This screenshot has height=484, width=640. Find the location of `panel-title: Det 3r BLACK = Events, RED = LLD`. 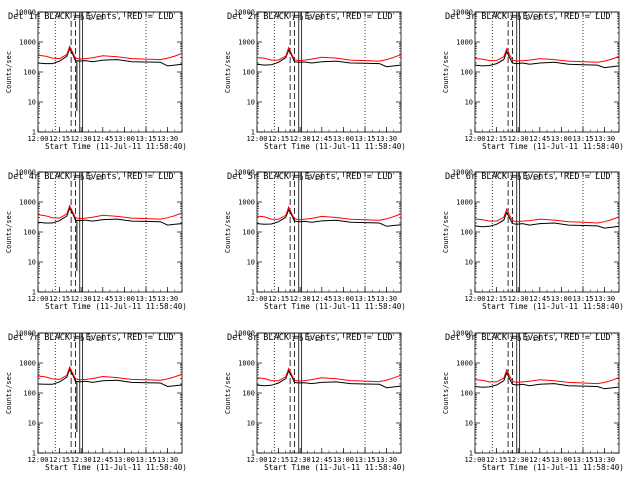

panel-title: Det 3r BLACK = Events, RED = LLD is located at coordinates (528, 17).